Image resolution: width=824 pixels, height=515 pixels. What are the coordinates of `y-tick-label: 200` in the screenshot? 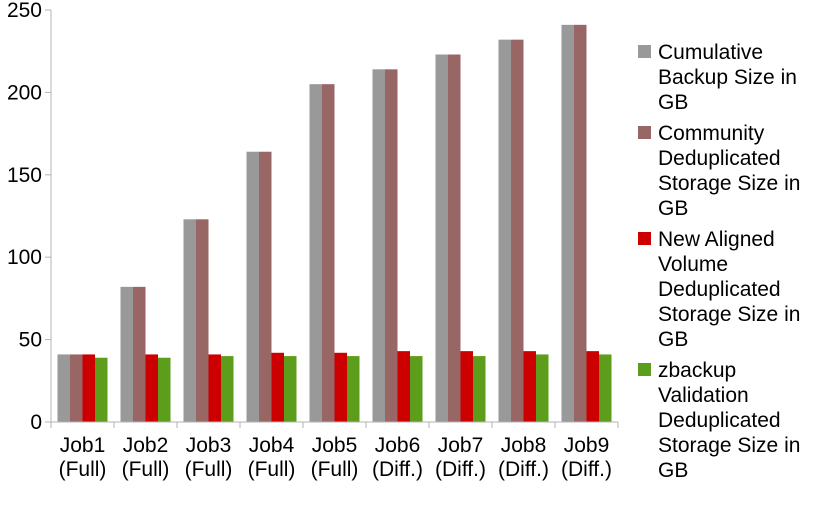 It's located at (24, 92).